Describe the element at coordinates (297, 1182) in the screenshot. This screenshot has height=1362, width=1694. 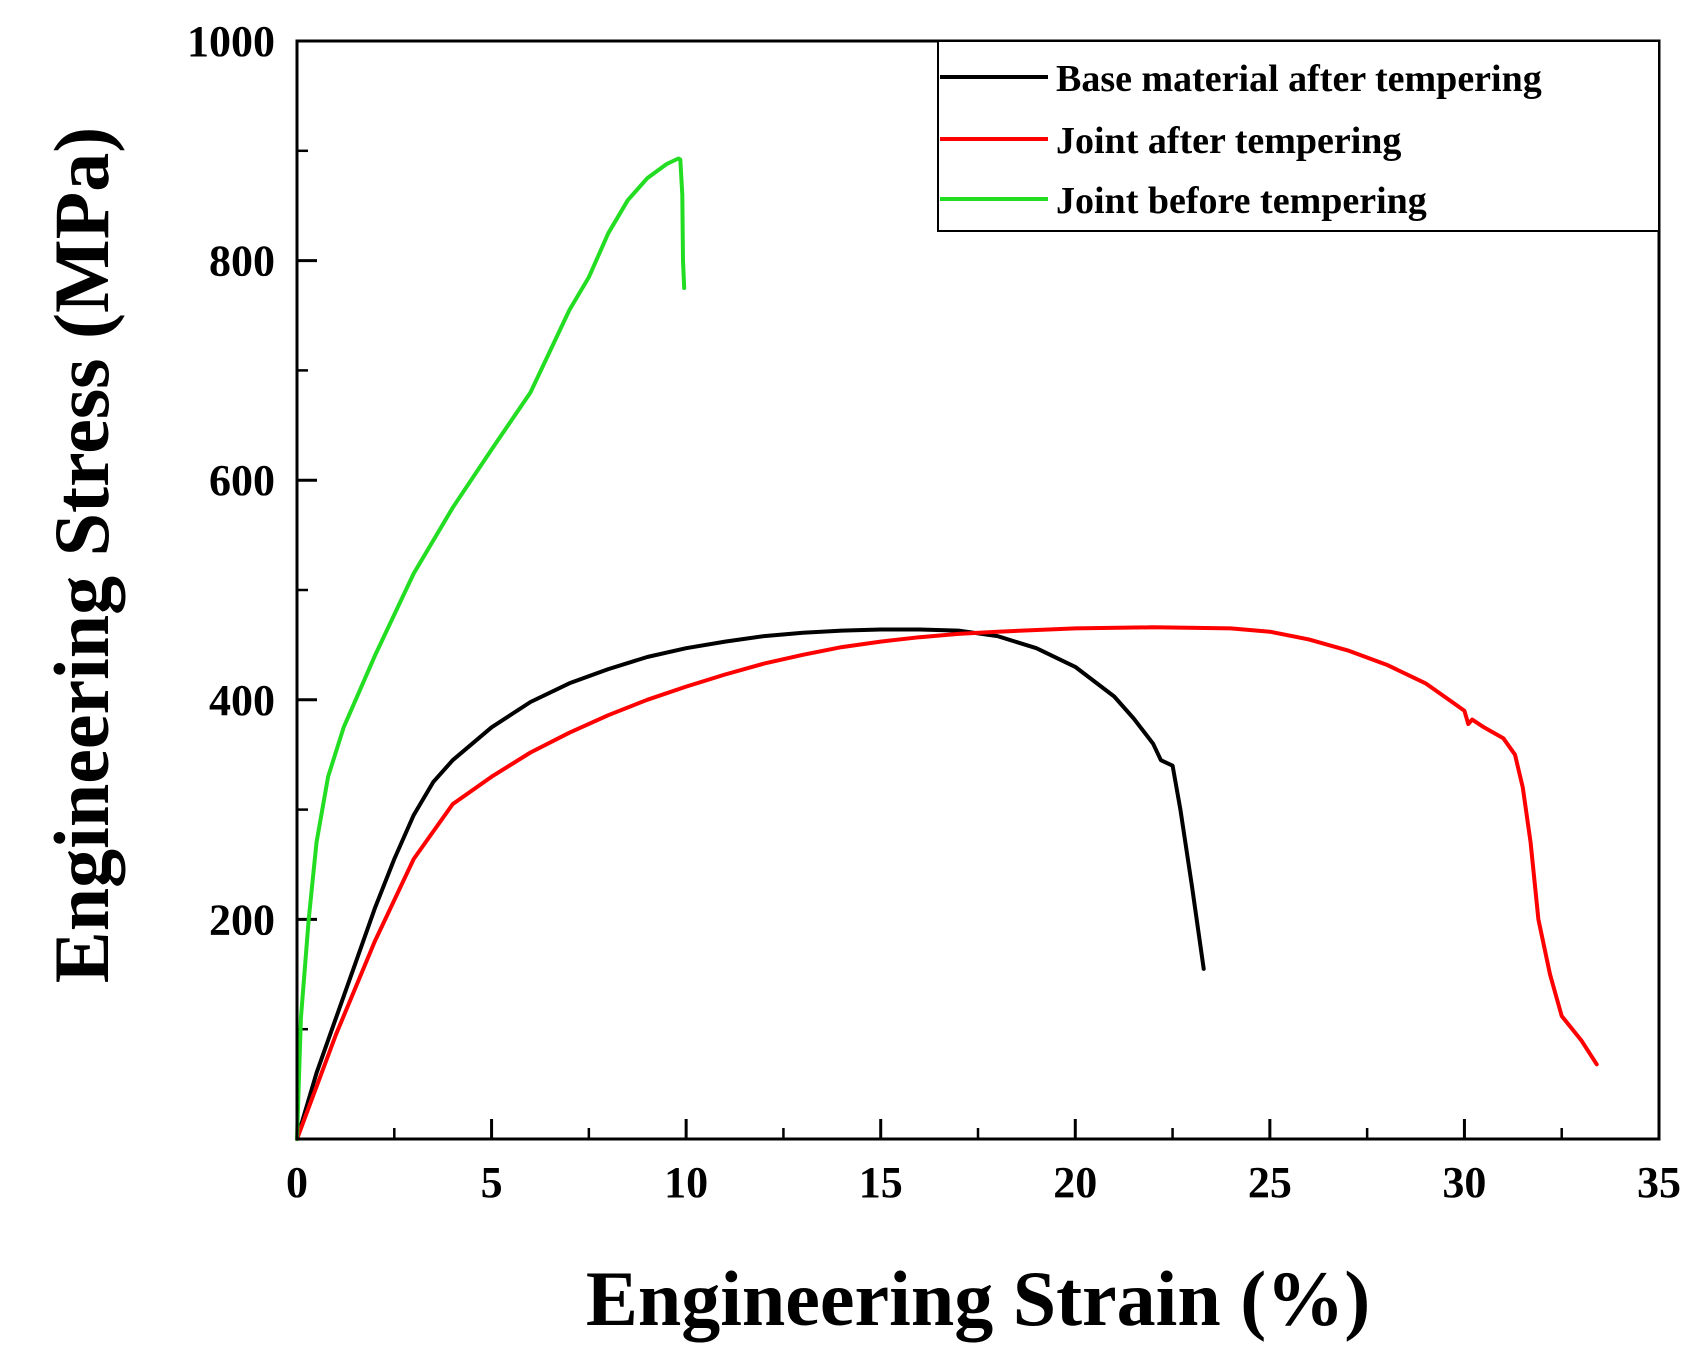
I see `x-tick-label: 0` at that location.